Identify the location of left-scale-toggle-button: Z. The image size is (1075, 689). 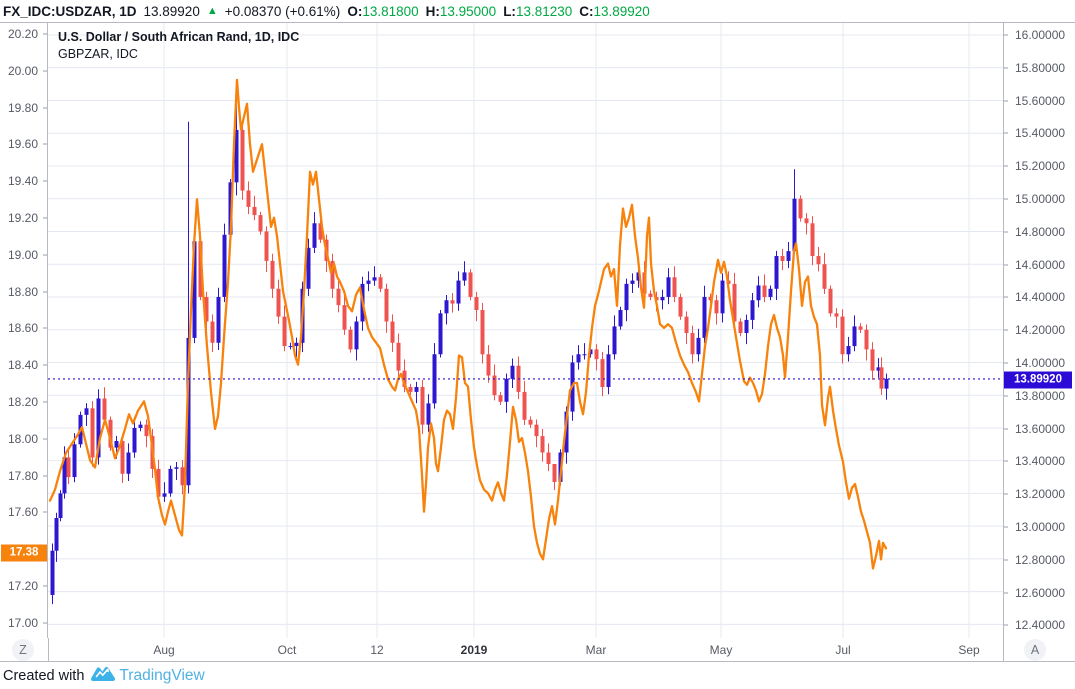
(23, 650).